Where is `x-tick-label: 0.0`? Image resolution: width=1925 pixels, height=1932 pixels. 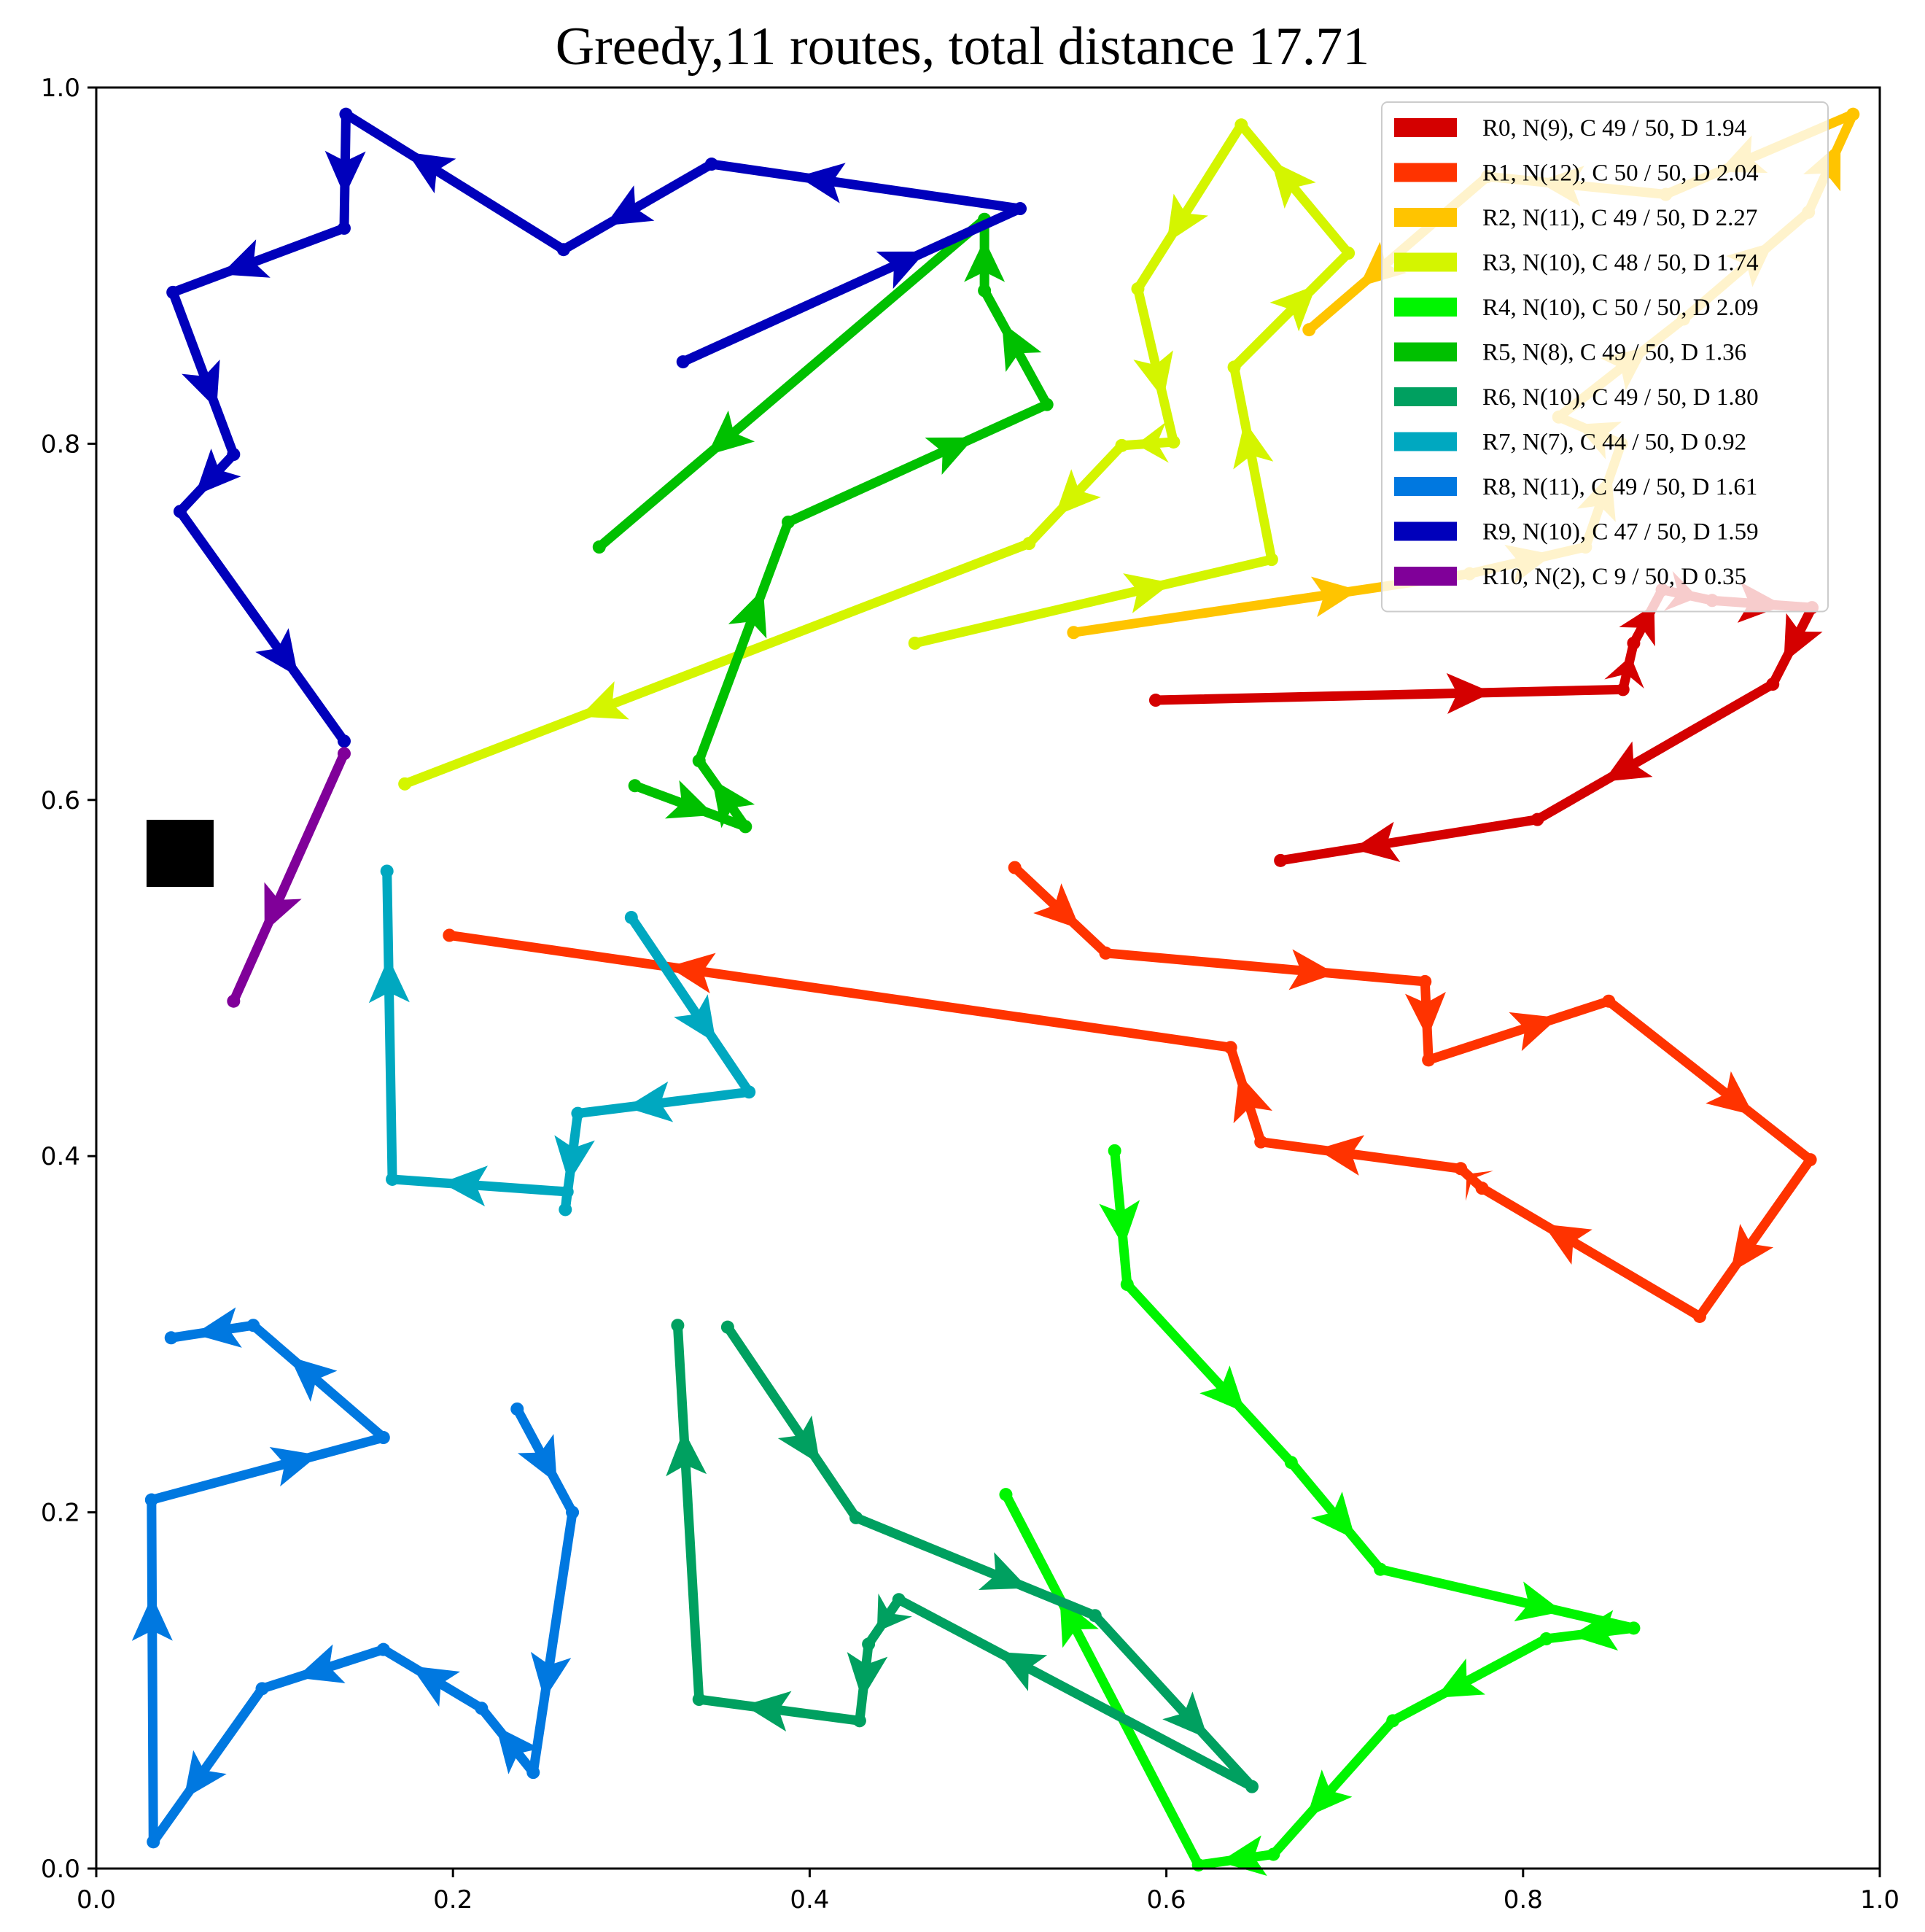
x-tick-label: 0.0 is located at coordinates (96, 1900).